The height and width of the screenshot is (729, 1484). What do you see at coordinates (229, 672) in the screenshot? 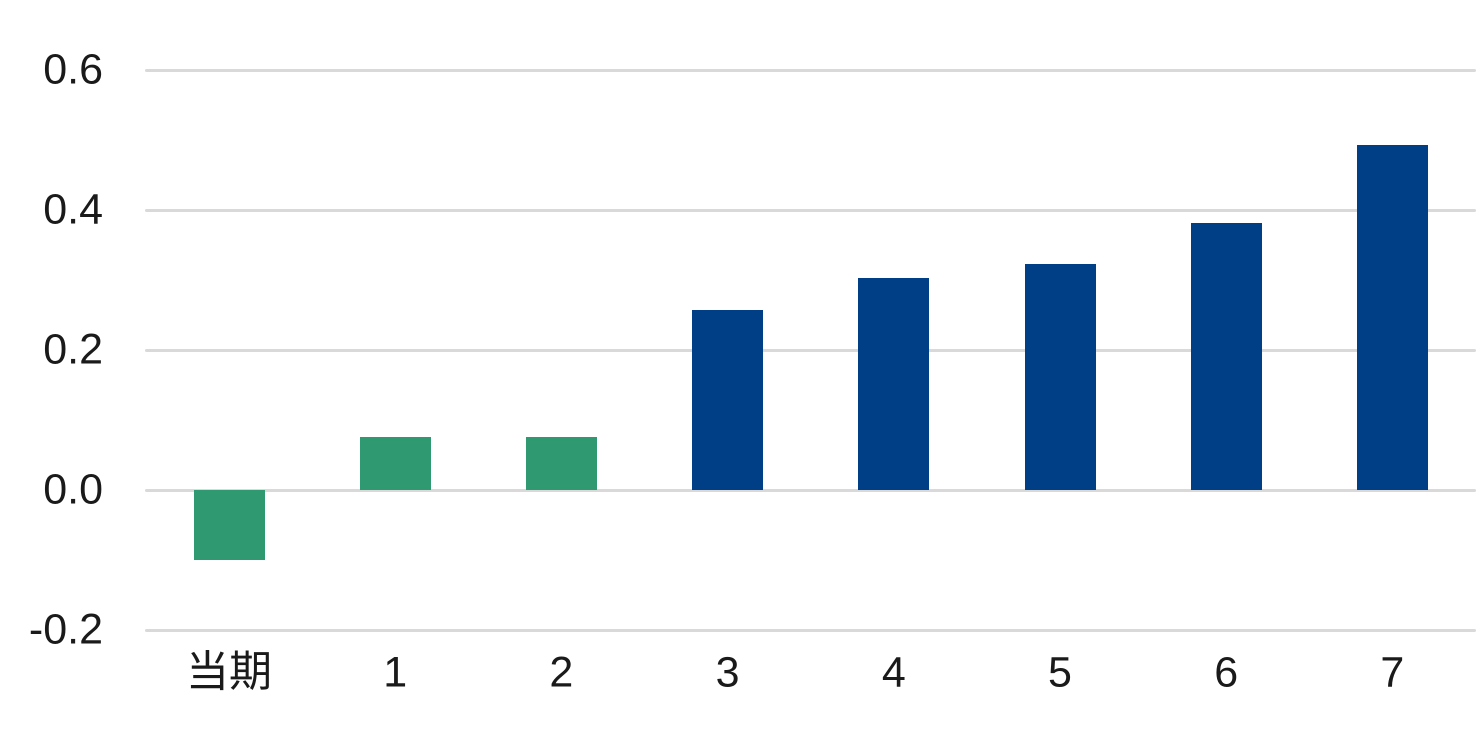
I see `x-tick-label-当期: 当期` at bounding box center [229, 672].